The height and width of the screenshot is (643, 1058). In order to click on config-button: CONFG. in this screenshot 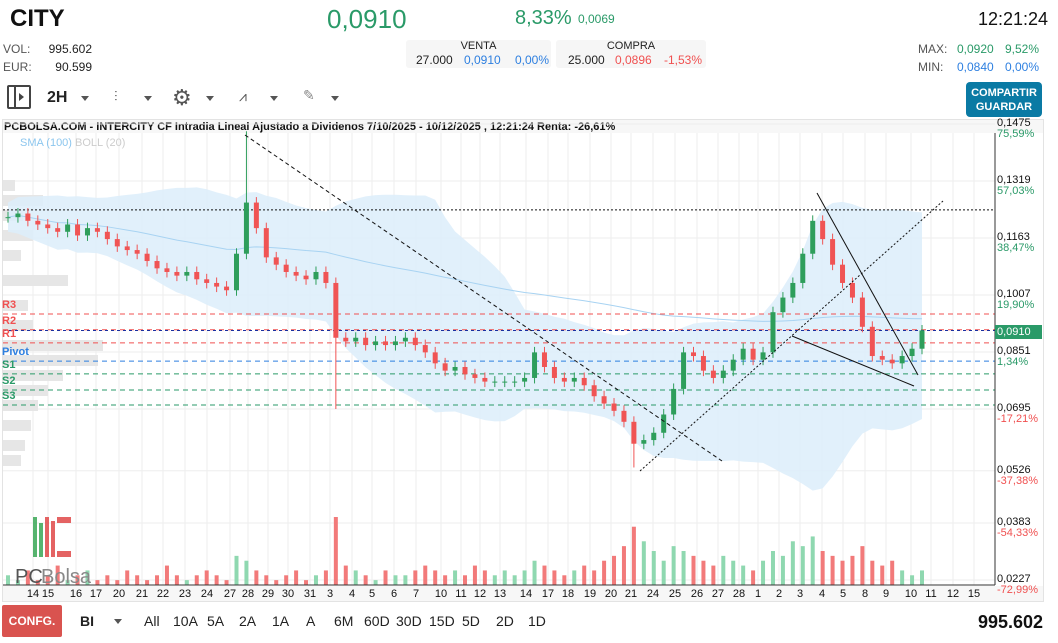, I will do `click(32, 621)`.